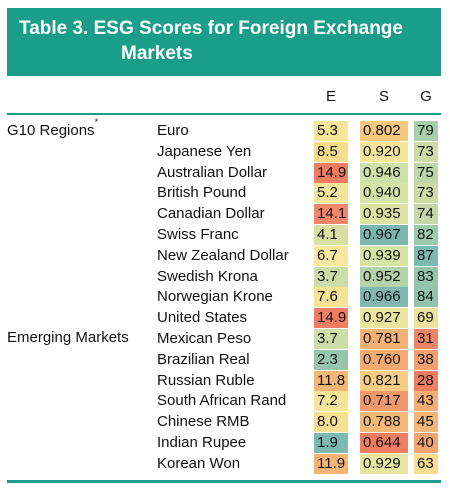 This screenshot has width=450, height=495. Describe the element at coordinates (206, 380) in the screenshot. I see `currency-name: Russian Ruble` at that location.